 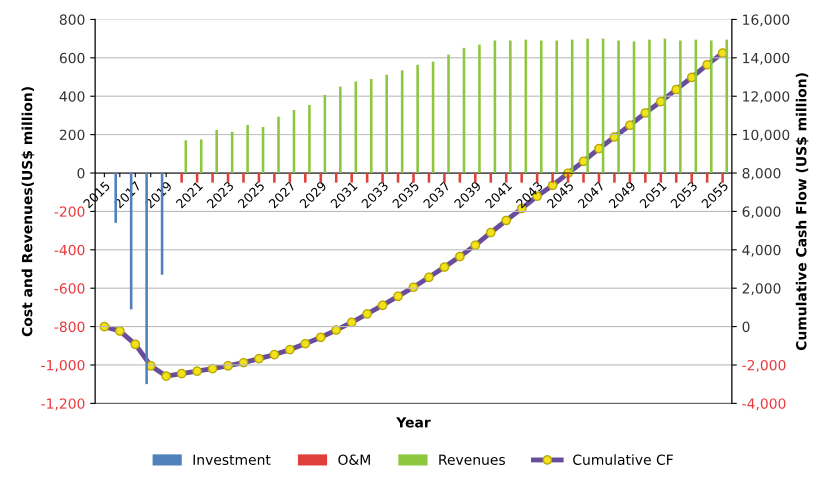 I want to click on y-tick-label: 400, so click(x=72, y=96).